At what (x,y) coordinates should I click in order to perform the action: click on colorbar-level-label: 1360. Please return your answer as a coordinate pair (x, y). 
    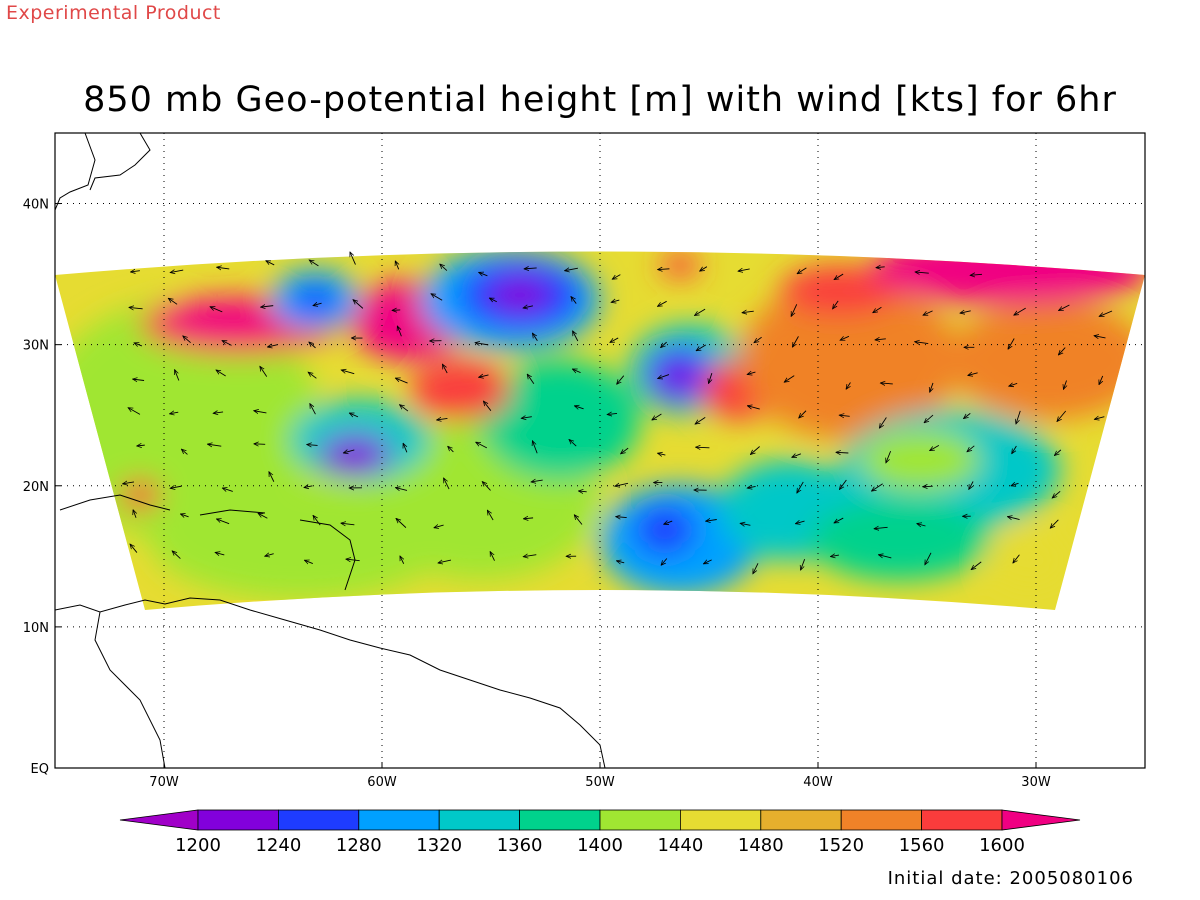
    Looking at the image, I should click on (520, 845).